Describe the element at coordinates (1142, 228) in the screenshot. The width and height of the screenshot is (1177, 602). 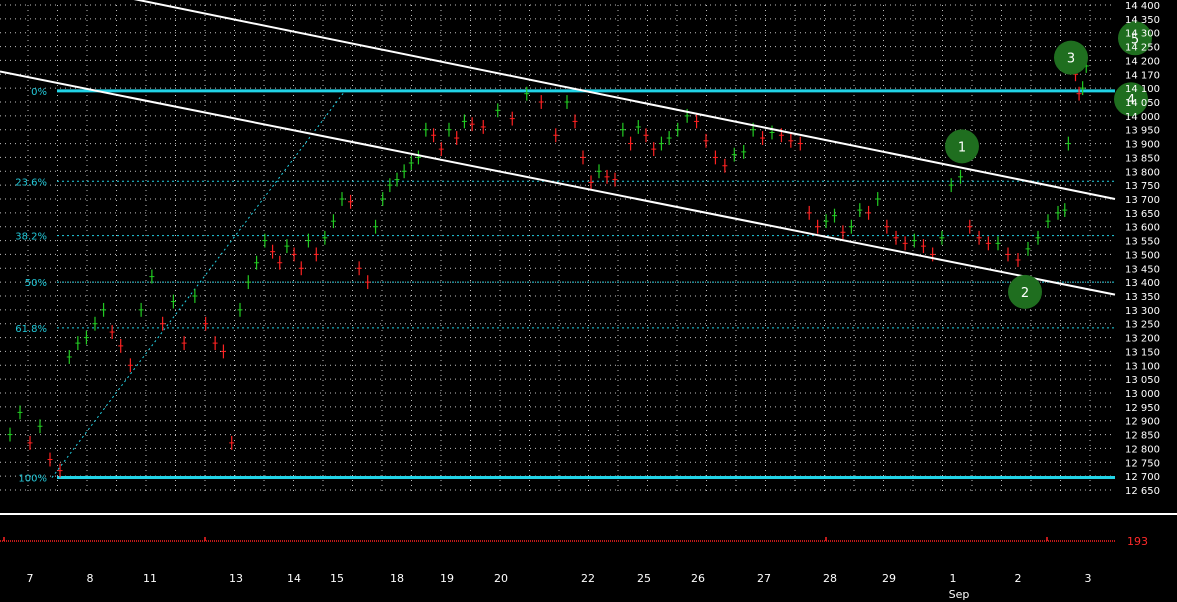
I see `y-tick-label: 13 600` at that location.